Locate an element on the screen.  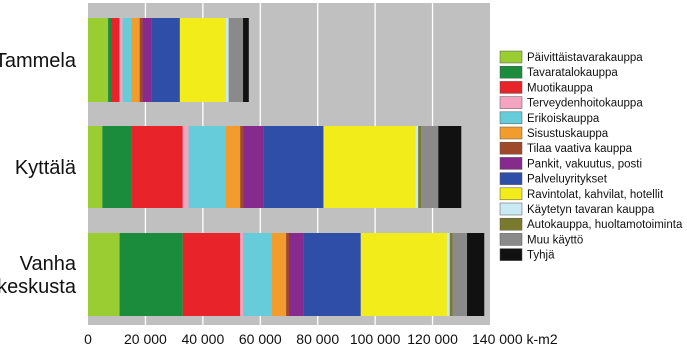
legend-label: Tavaratalokauppa is located at coordinates (572, 73).